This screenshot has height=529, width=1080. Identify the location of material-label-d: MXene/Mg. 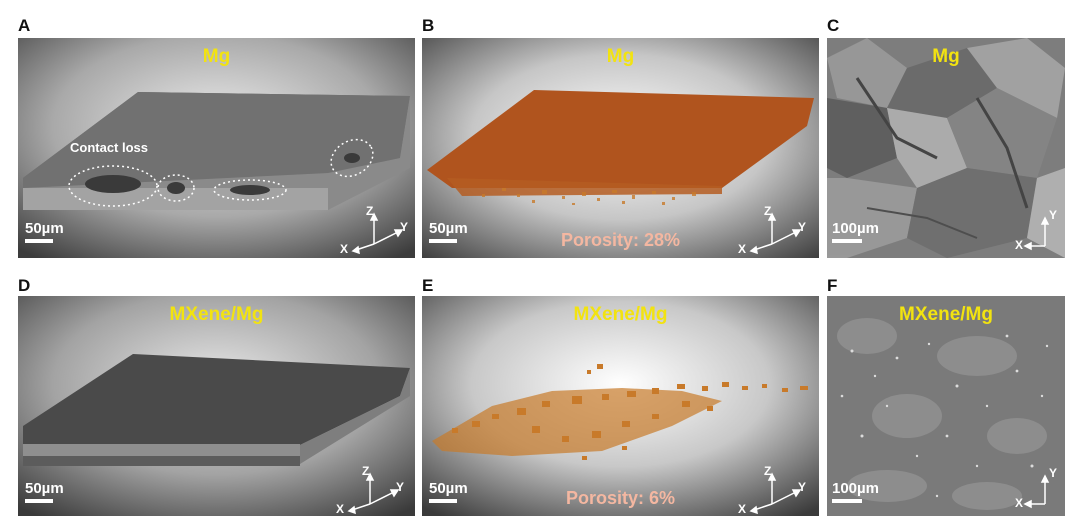
(216, 314).